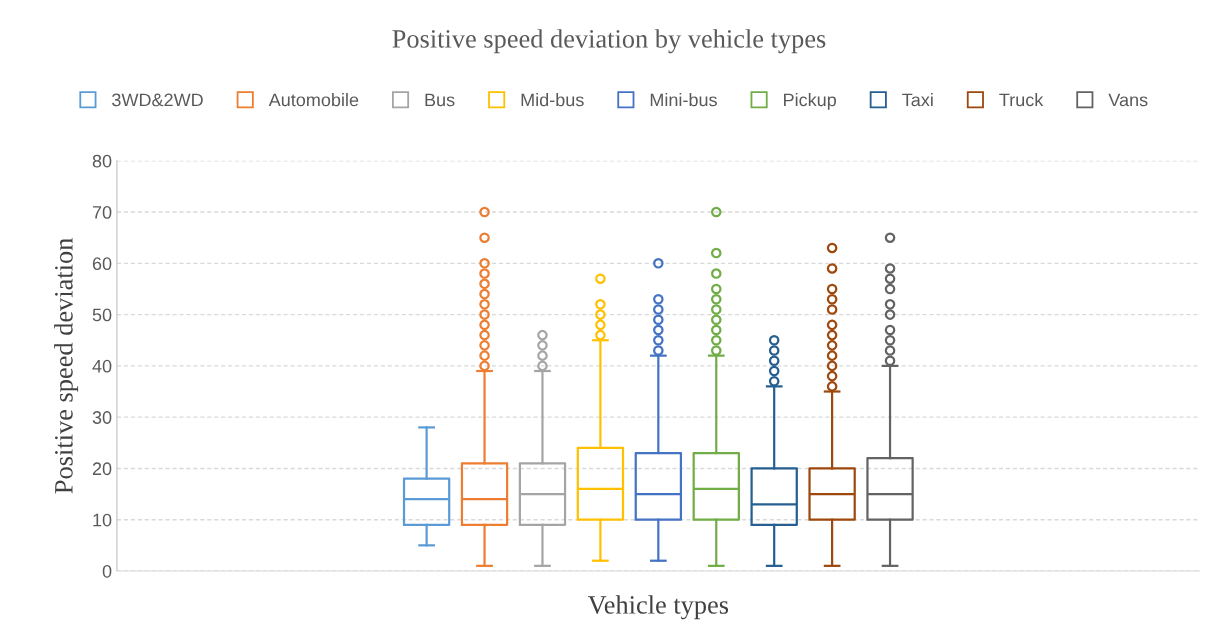 This screenshot has width=1218, height=634. I want to click on legend-label: Bus, so click(440, 100).